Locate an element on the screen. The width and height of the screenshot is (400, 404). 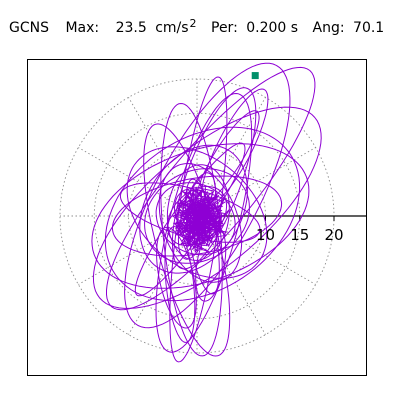
end-marker-group is located at coordinates (255, 76).